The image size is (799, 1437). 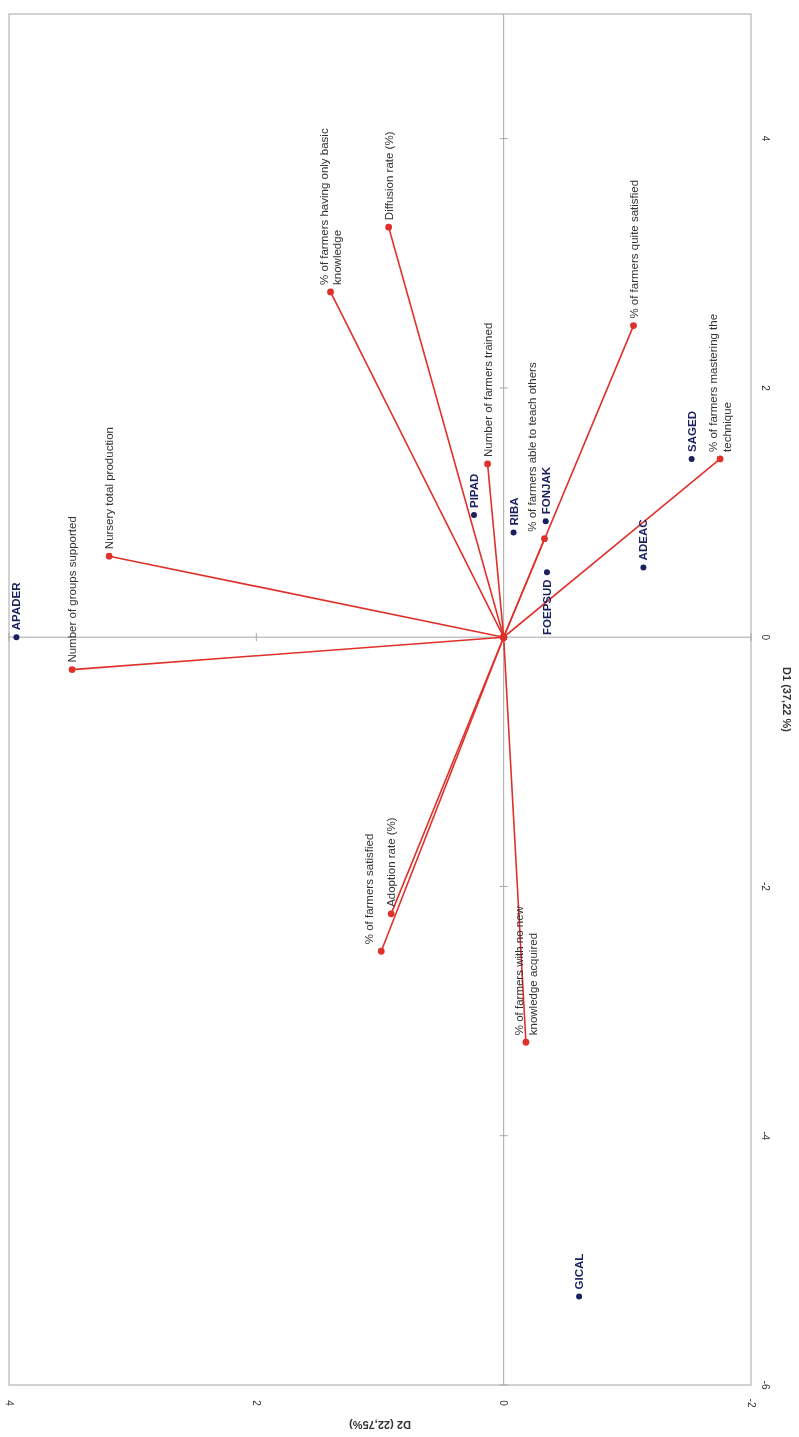 I want to click on text: Nursery total production, so click(x=109, y=488).